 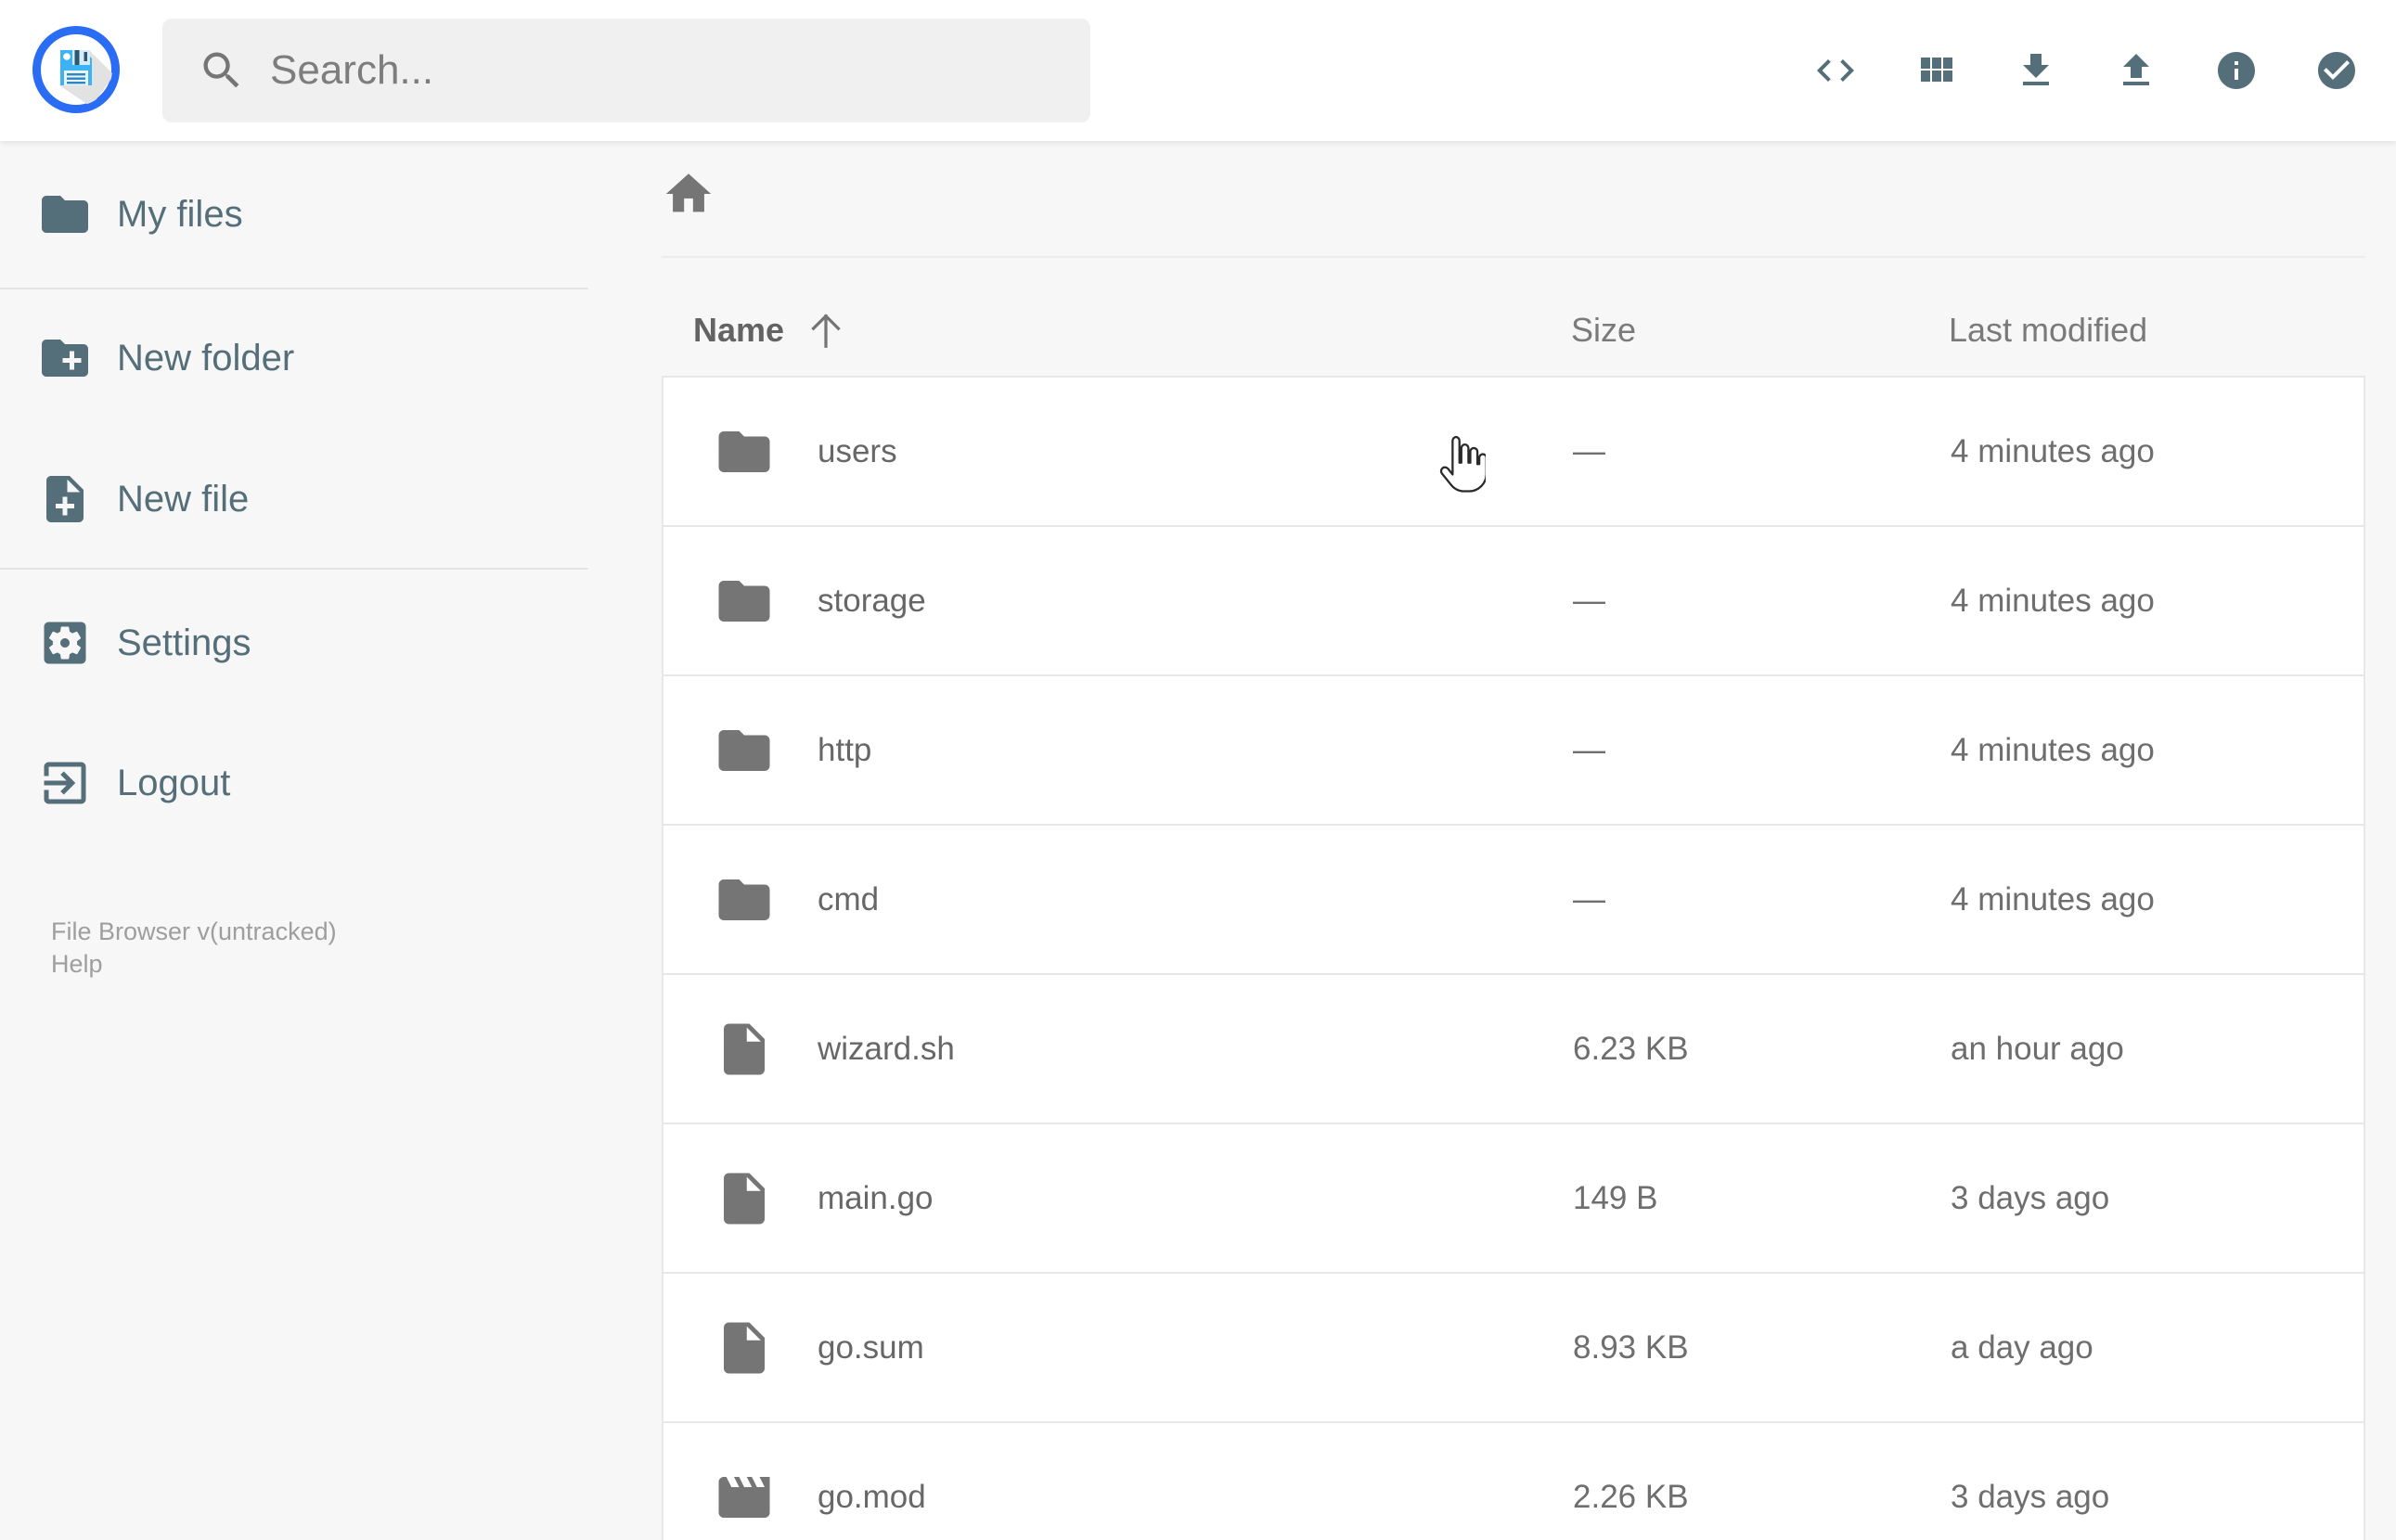 I want to click on sort-ascending-arrow-icon, so click(x=826, y=330).